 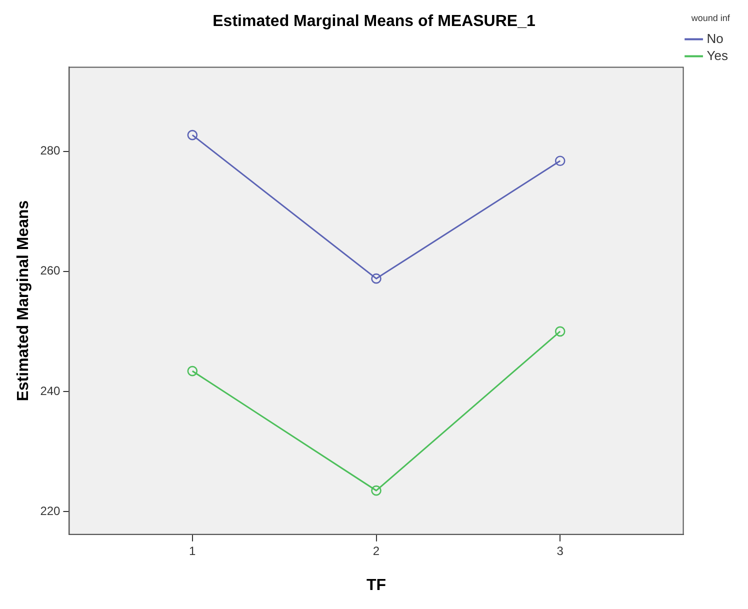 What do you see at coordinates (374, 21) in the screenshot?
I see `chart-title: Estimated Marginal Means of MEASURE_1` at bounding box center [374, 21].